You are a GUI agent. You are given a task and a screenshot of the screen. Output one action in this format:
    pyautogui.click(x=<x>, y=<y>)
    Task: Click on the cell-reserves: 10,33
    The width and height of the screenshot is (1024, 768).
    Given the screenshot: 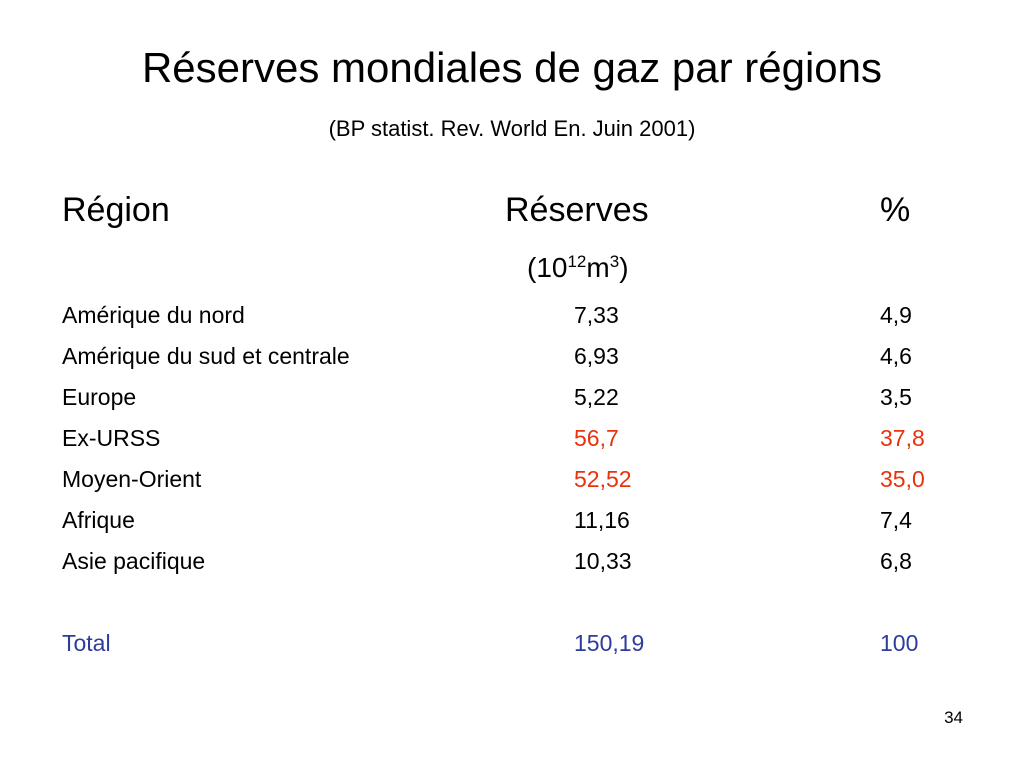 What is the action you would take?
    pyautogui.click(x=603, y=561)
    